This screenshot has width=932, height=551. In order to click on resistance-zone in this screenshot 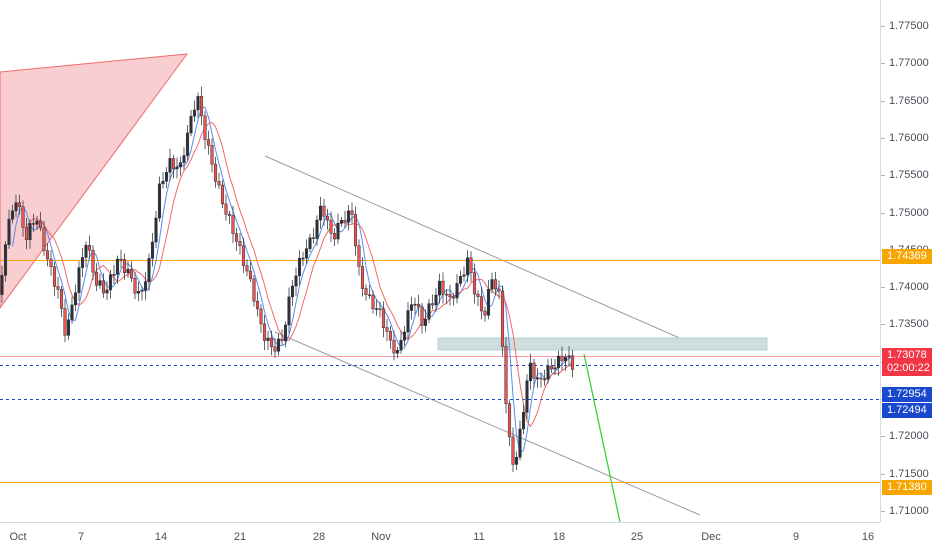, I will do `click(602, 344)`.